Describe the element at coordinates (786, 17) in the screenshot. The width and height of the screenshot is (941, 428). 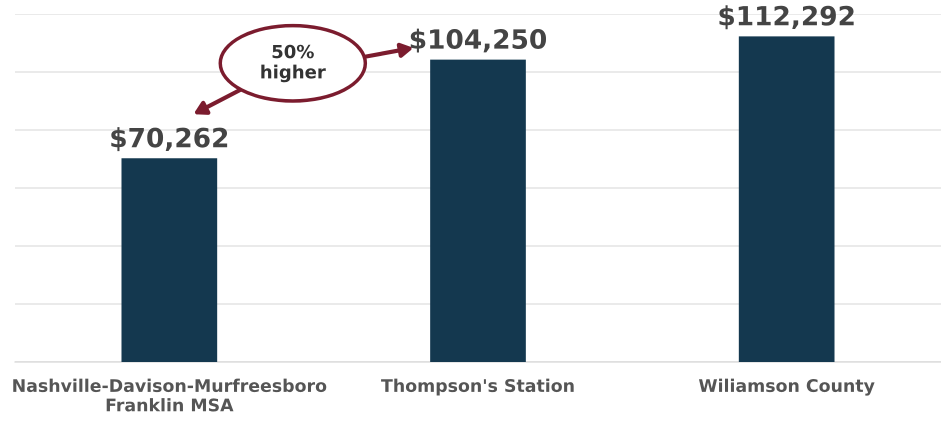
I see `data-label: $112,292` at that location.